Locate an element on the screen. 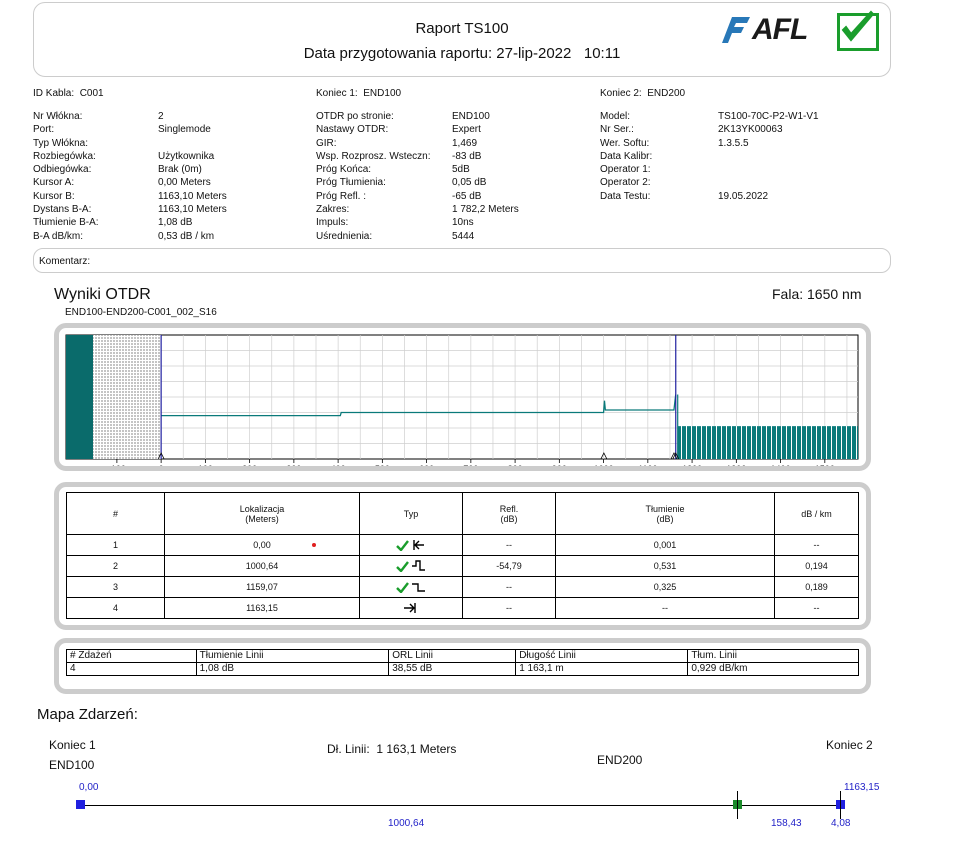  col2-value: Expert is located at coordinates (466, 130).